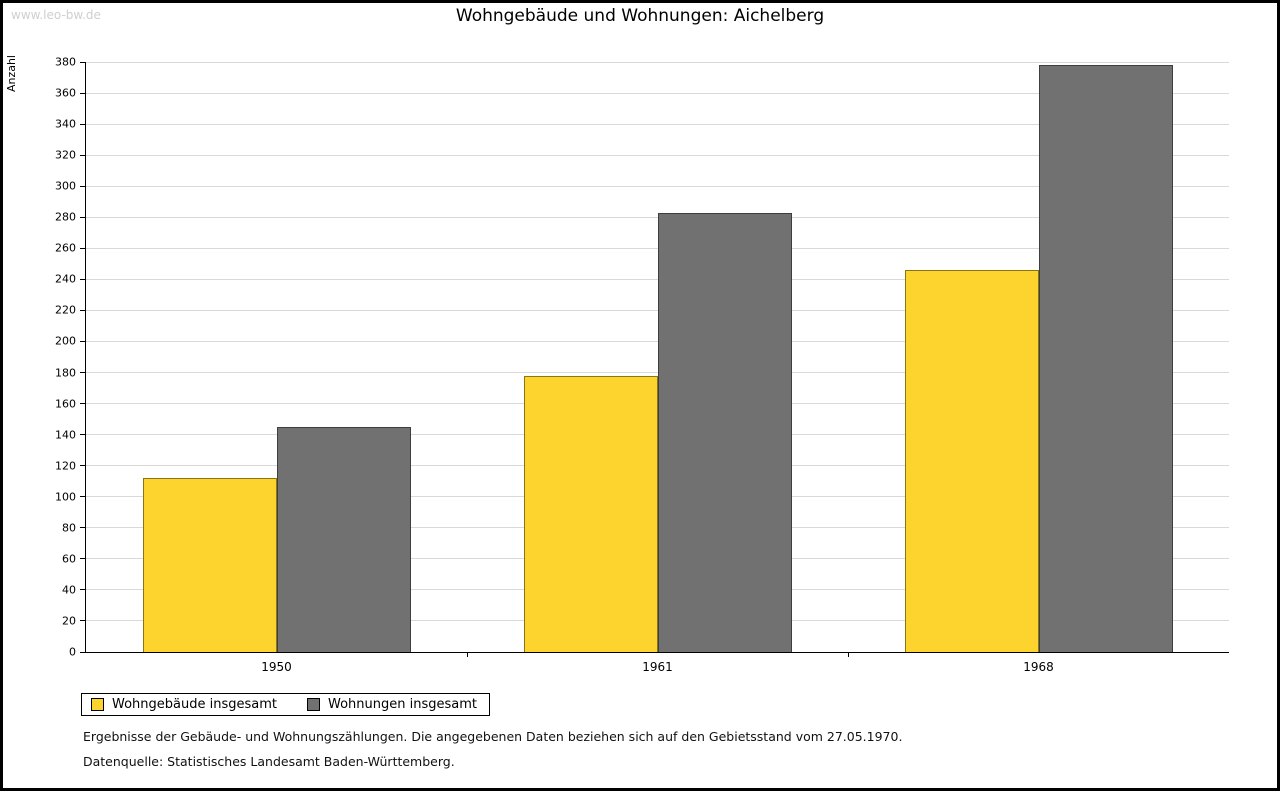 The image size is (1280, 791). What do you see at coordinates (402, 704) in the screenshot?
I see `legend-label: Wohnungen insgesamt` at bounding box center [402, 704].